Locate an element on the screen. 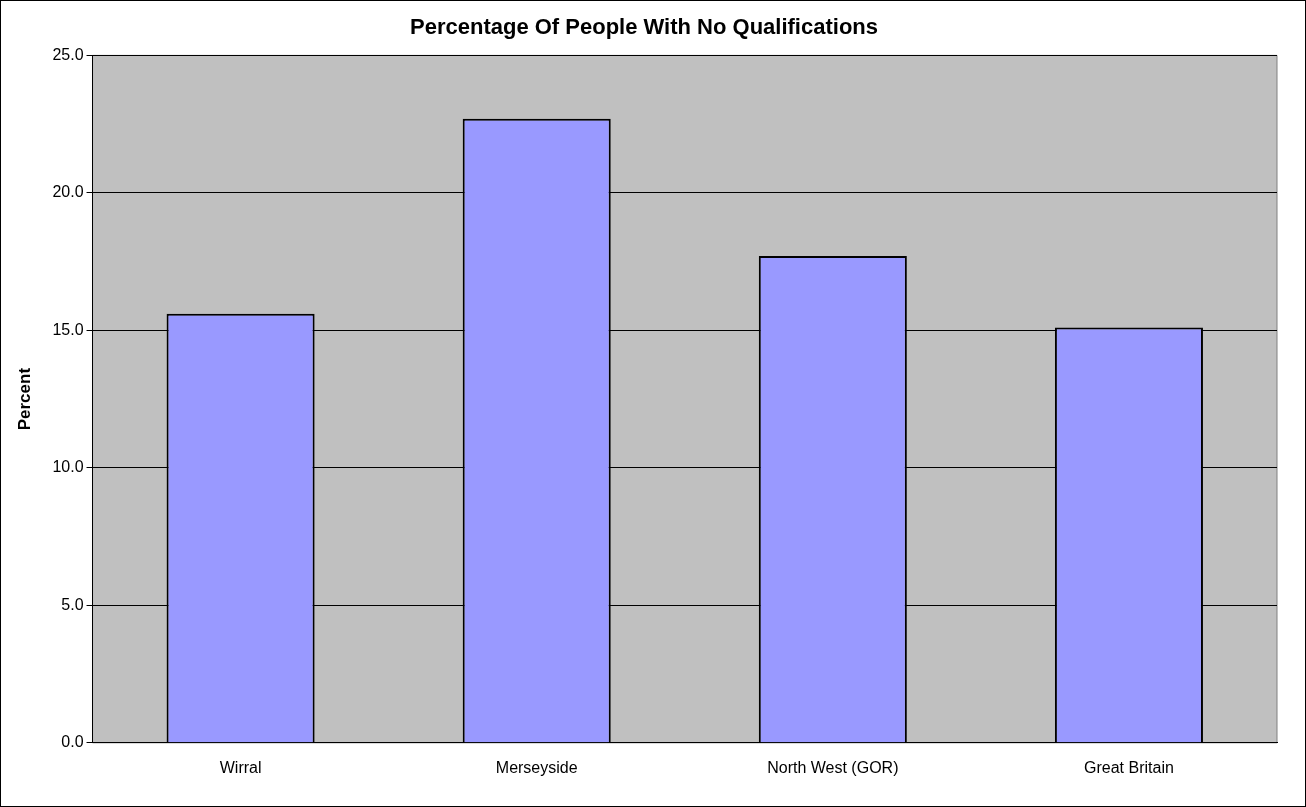 Image resolution: width=1306 pixels, height=807 pixels. x-tick-label: Merseyside is located at coordinates (536, 767).